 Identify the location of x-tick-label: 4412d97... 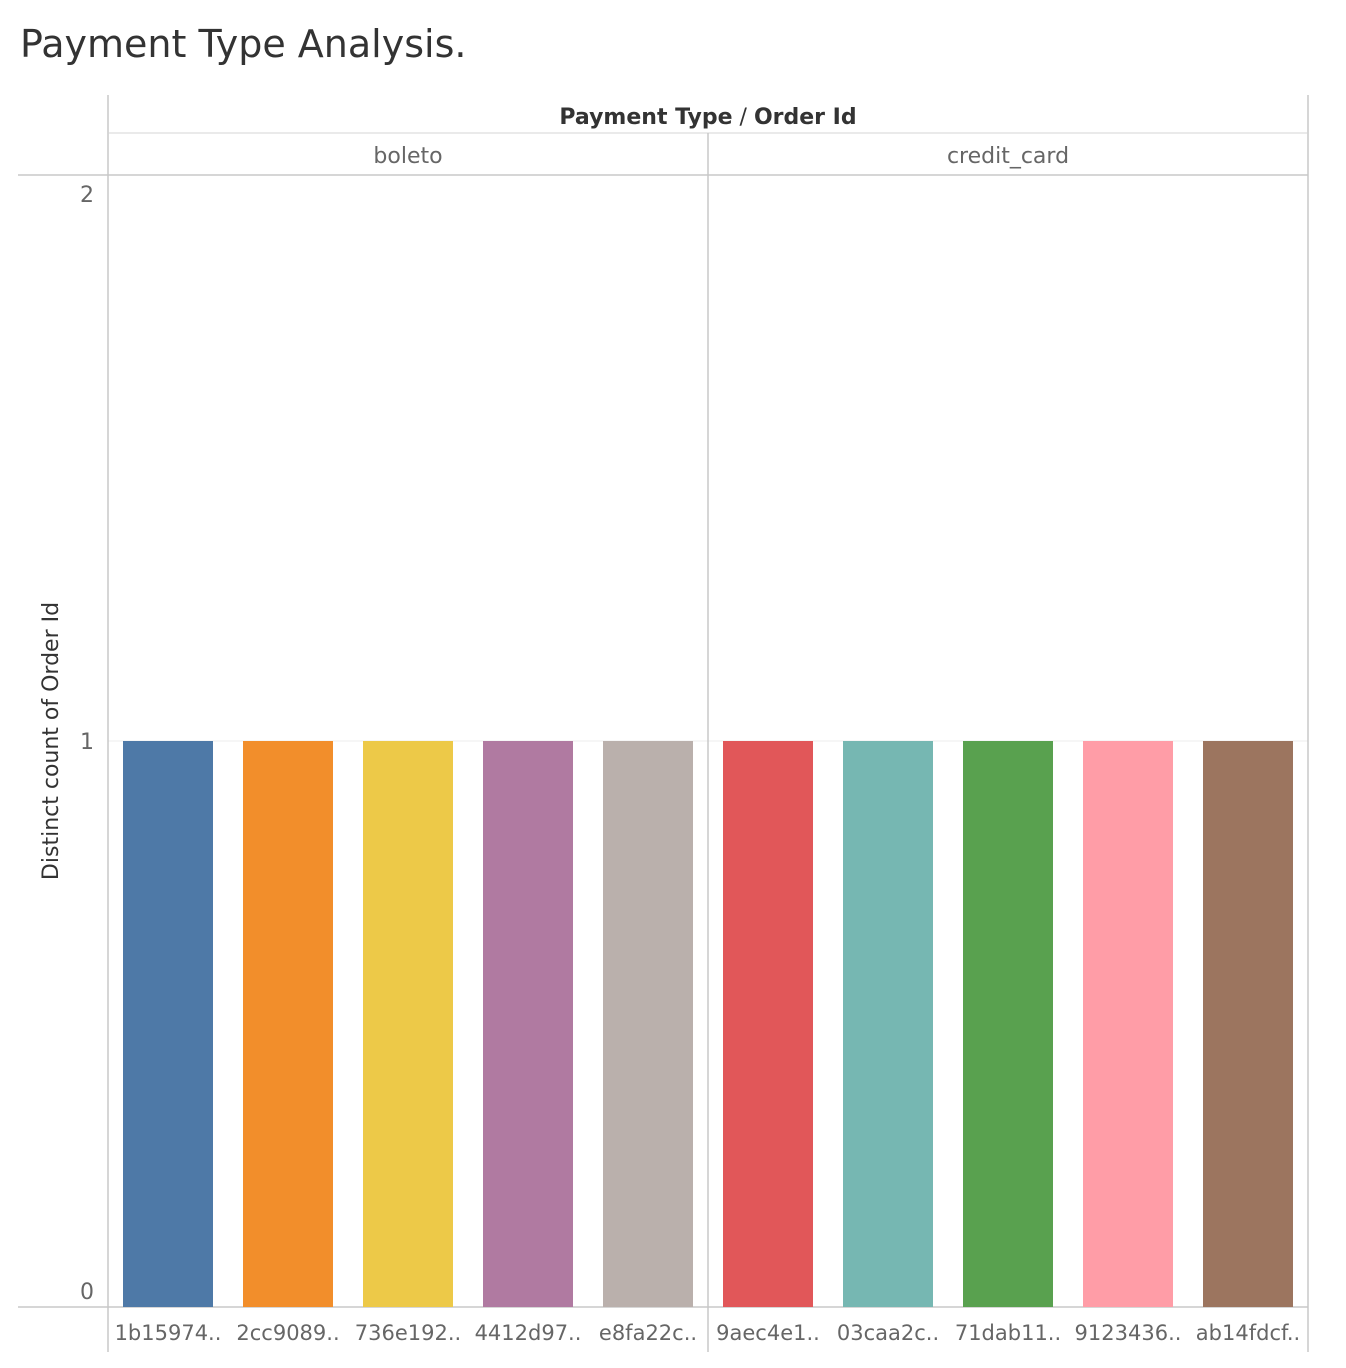
(528, 1333).